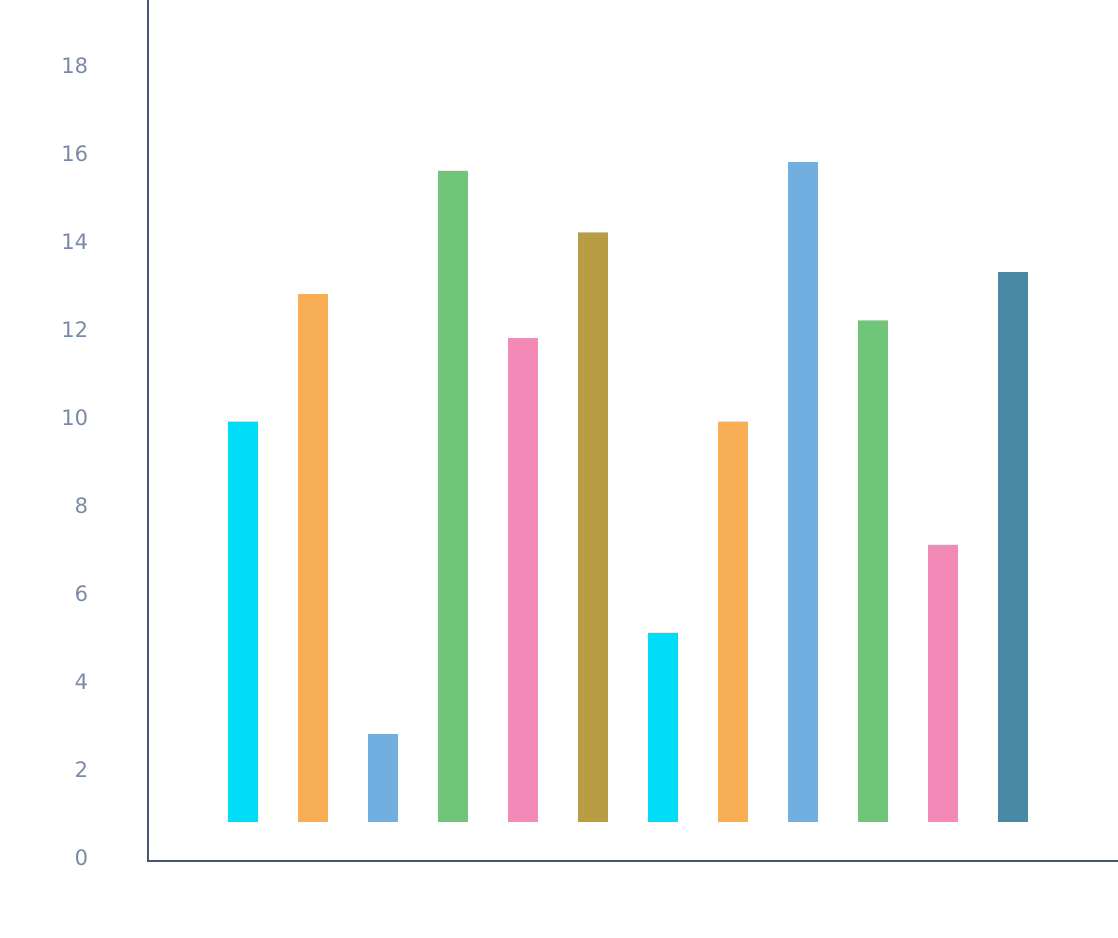  Describe the element at coordinates (81, 770) in the screenshot. I see `y-tick-label: 2` at that location.